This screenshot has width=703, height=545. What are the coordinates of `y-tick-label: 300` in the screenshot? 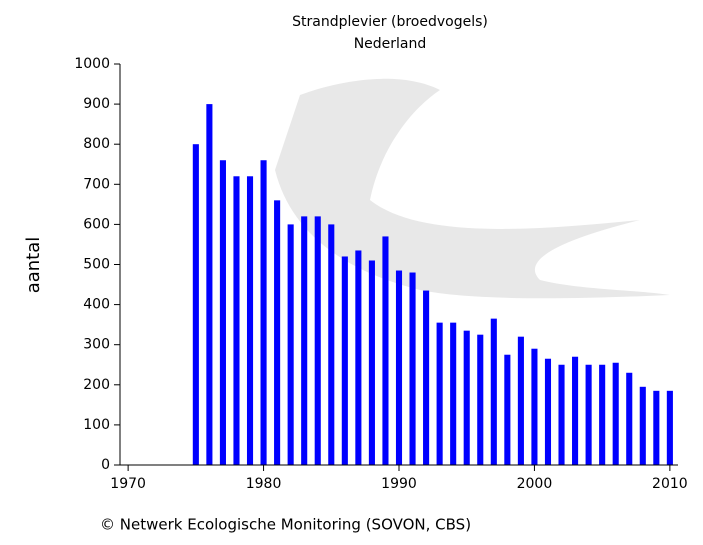 It's located at (96, 345).